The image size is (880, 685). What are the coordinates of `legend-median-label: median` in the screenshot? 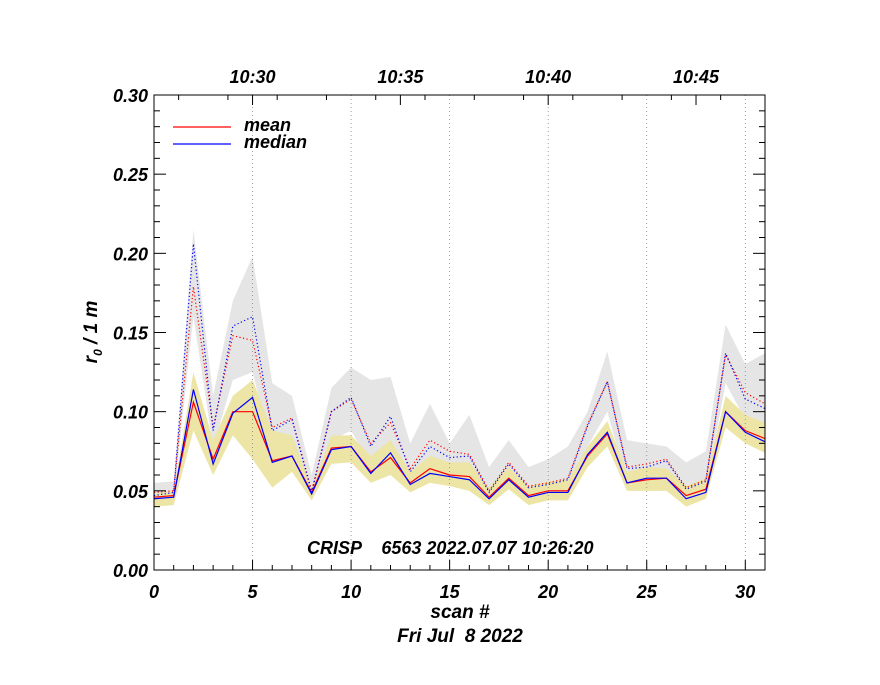 It's located at (275, 142).